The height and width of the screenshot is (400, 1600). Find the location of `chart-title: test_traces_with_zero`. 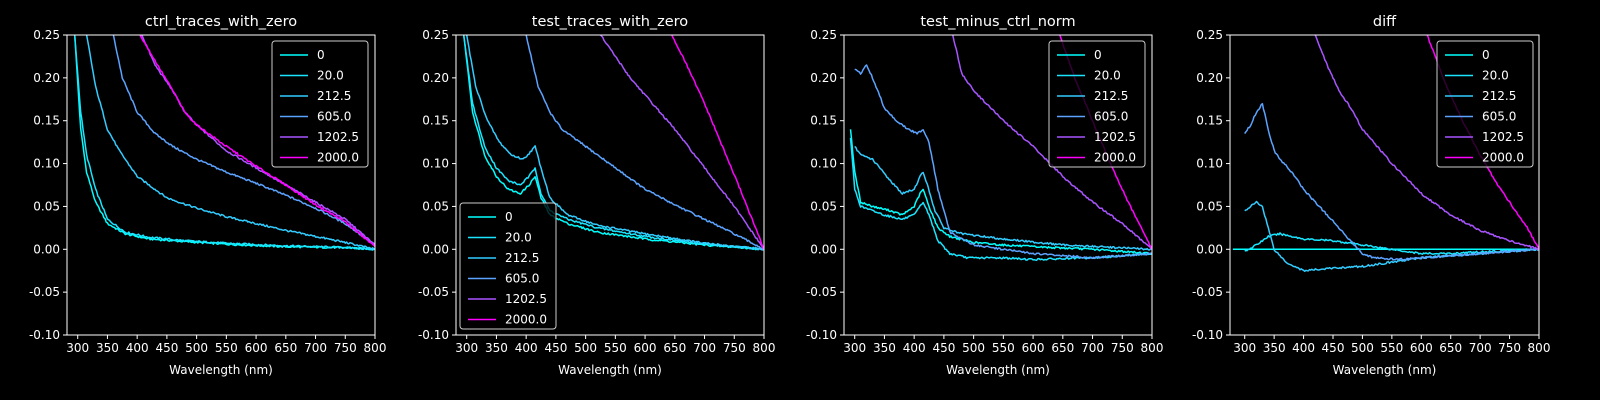

chart-title: test_traces_with_zero is located at coordinates (610, 22).